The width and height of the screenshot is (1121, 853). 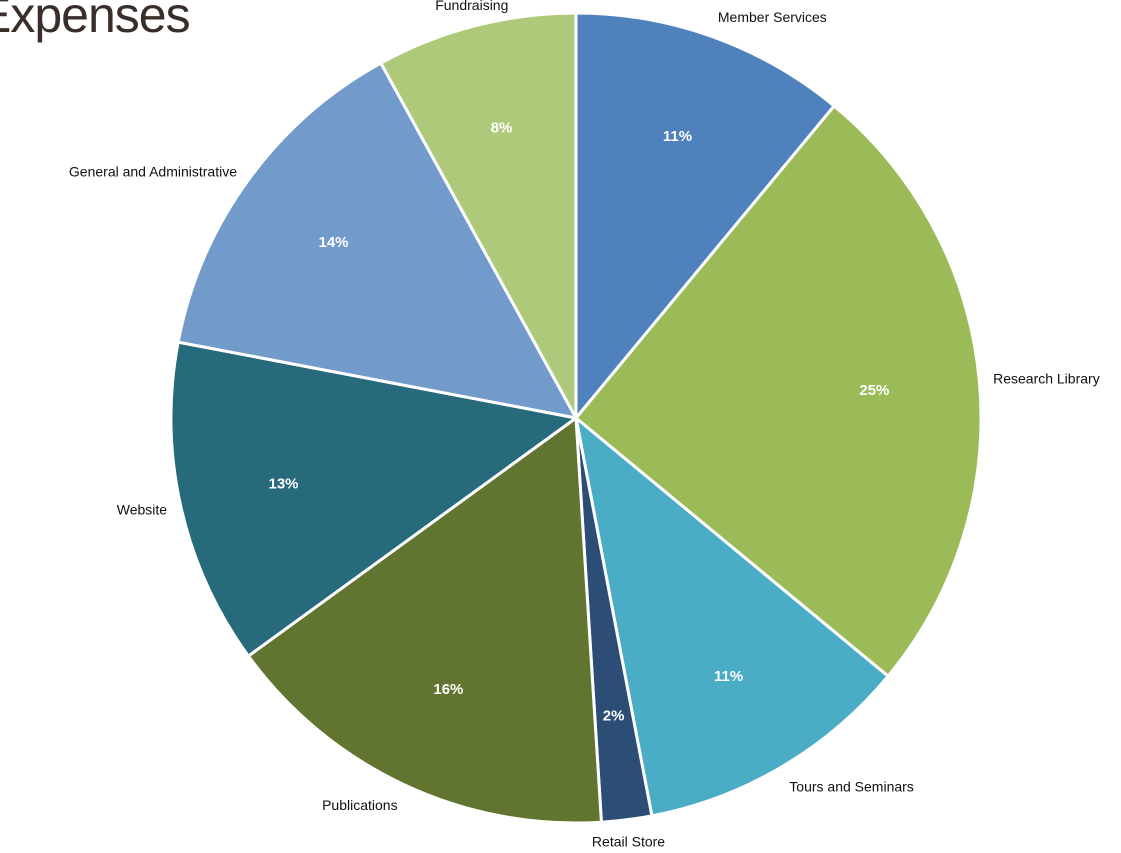 I want to click on pie-percent-label-6: 14%, so click(x=333, y=242).